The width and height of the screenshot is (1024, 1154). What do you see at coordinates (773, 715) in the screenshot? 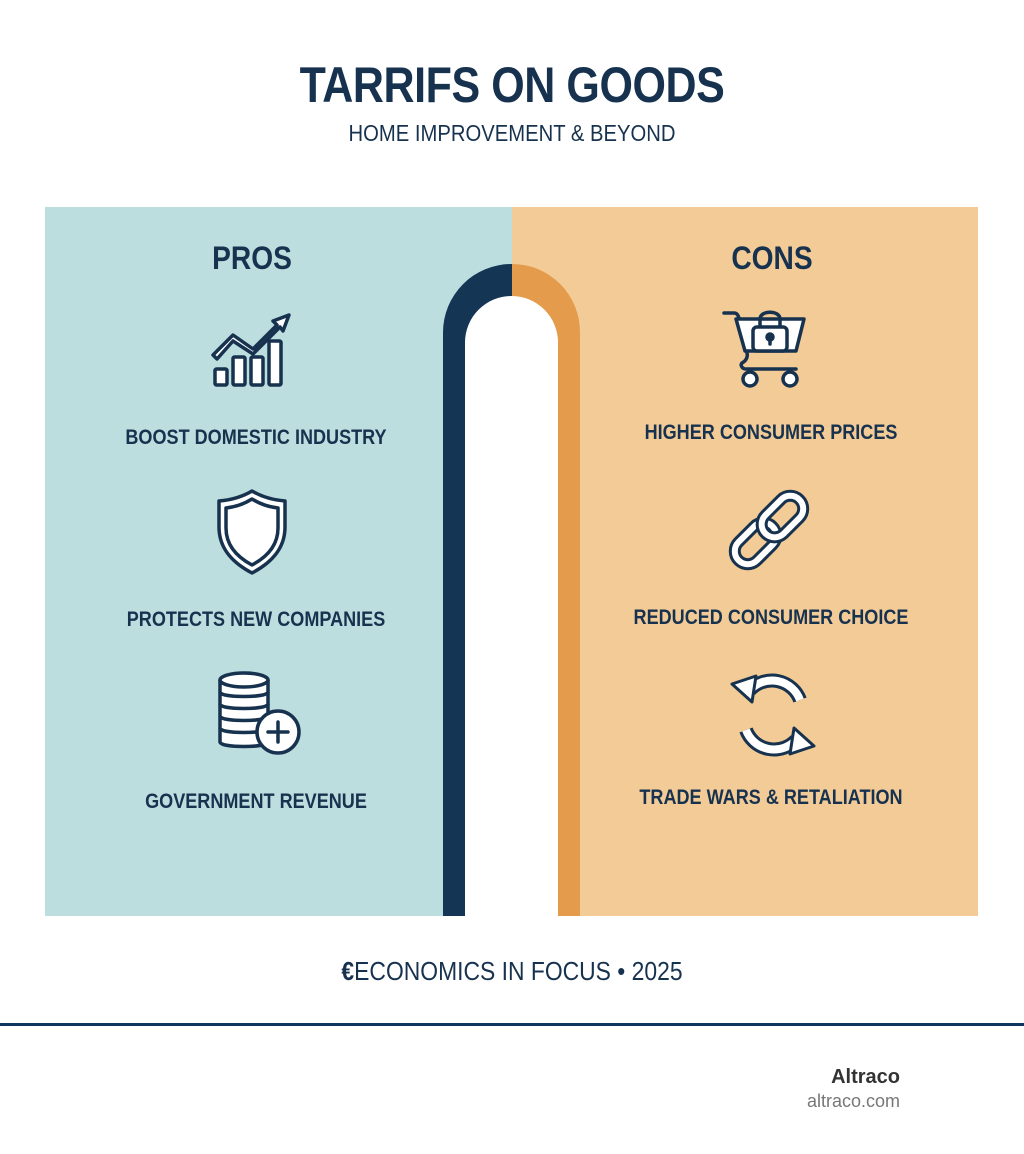
I see `cycle-arrows-icon` at bounding box center [773, 715].